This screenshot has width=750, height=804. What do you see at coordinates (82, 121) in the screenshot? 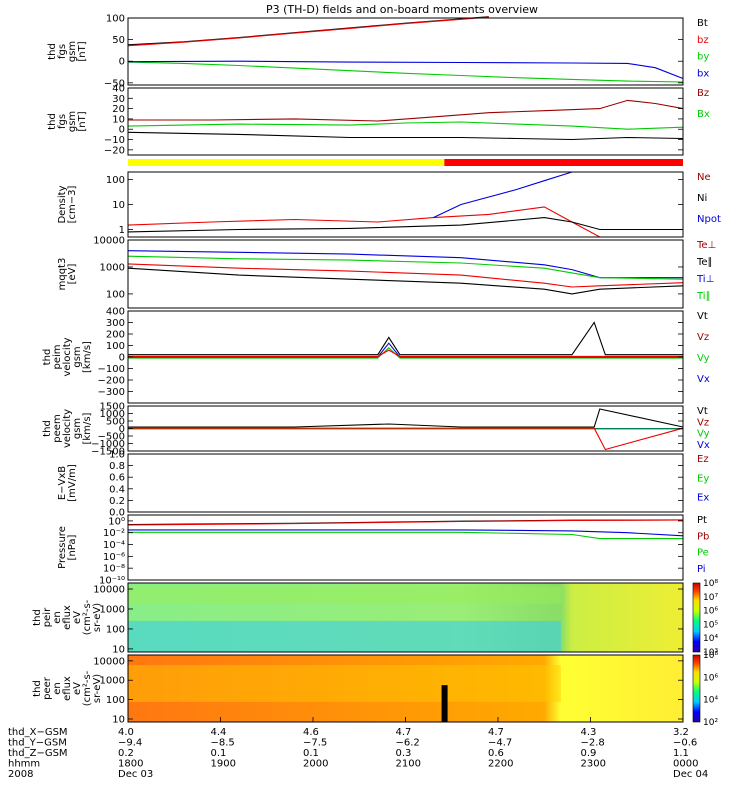
I see `y-axis-label: [nT]` at bounding box center [82, 121].